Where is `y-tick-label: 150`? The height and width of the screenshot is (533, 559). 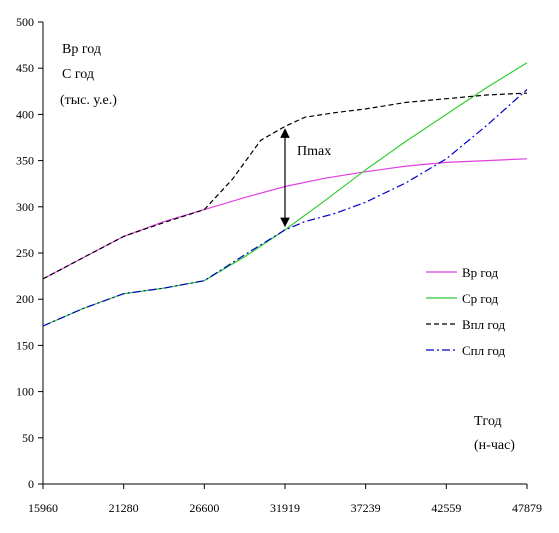
y-tick-label: 150 is located at coordinates (25, 345).